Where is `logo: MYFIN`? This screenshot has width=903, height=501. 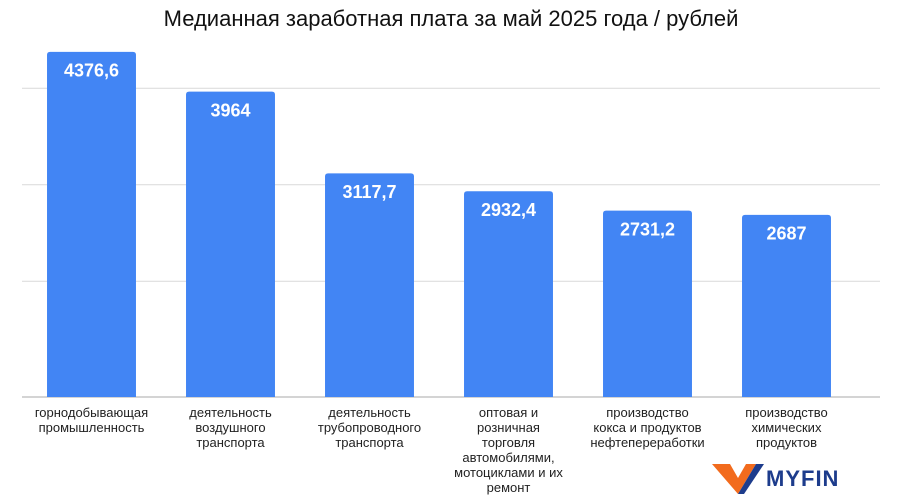 logo: MYFIN is located at coordinates (775, 479).